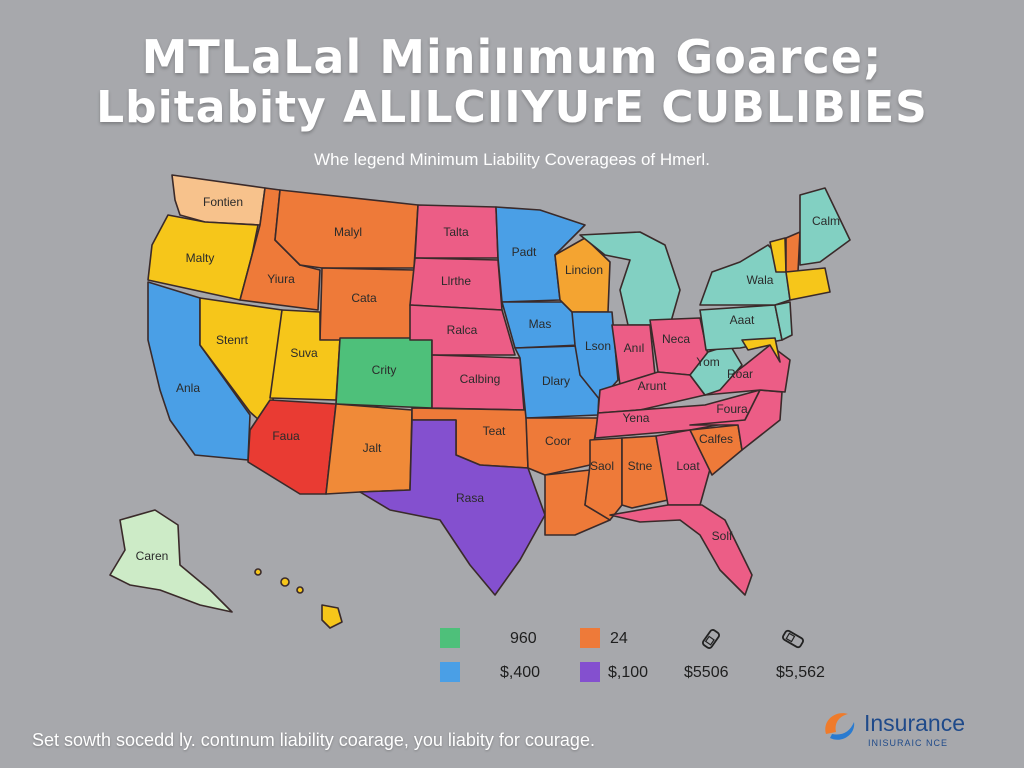 This screenshot has width=1024, height=768. I want to click on legend-value: $,400, so click(520, 672).